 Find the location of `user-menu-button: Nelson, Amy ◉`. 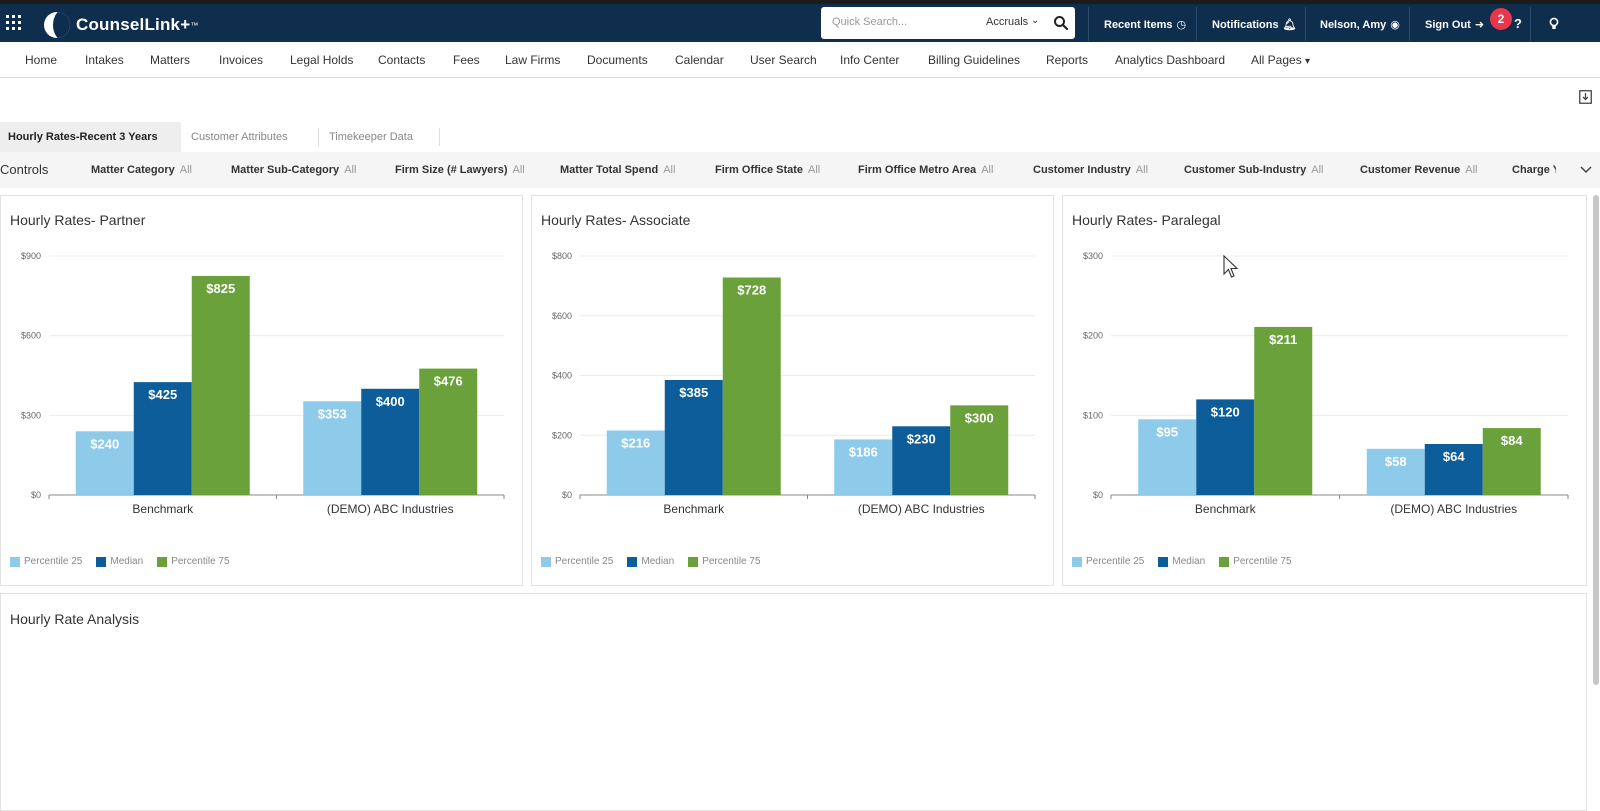

user-menu-button: Nelson, Amy ◉ is located at coordinates (1360, 24).